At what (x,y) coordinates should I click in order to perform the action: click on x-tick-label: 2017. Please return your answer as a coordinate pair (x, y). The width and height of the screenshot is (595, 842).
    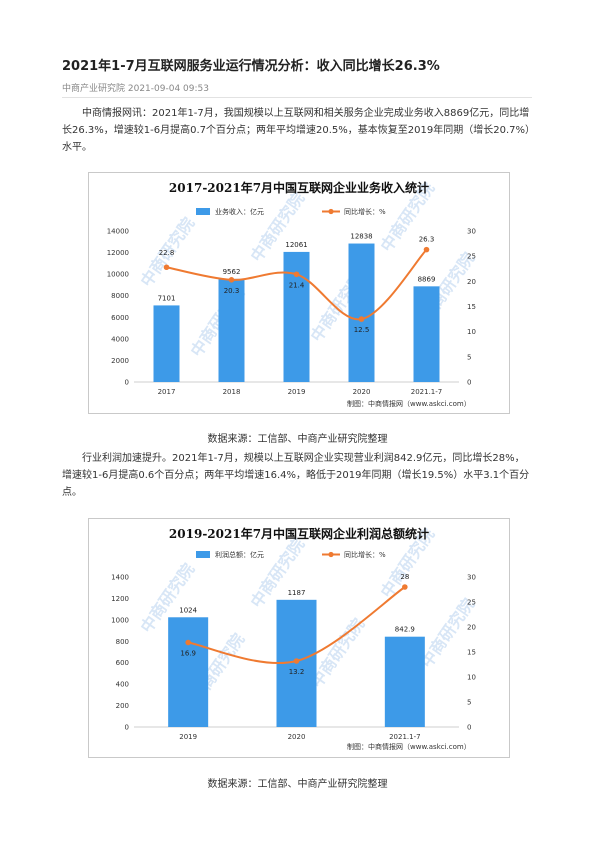
    Looking at the image, I should click on (167, 392).